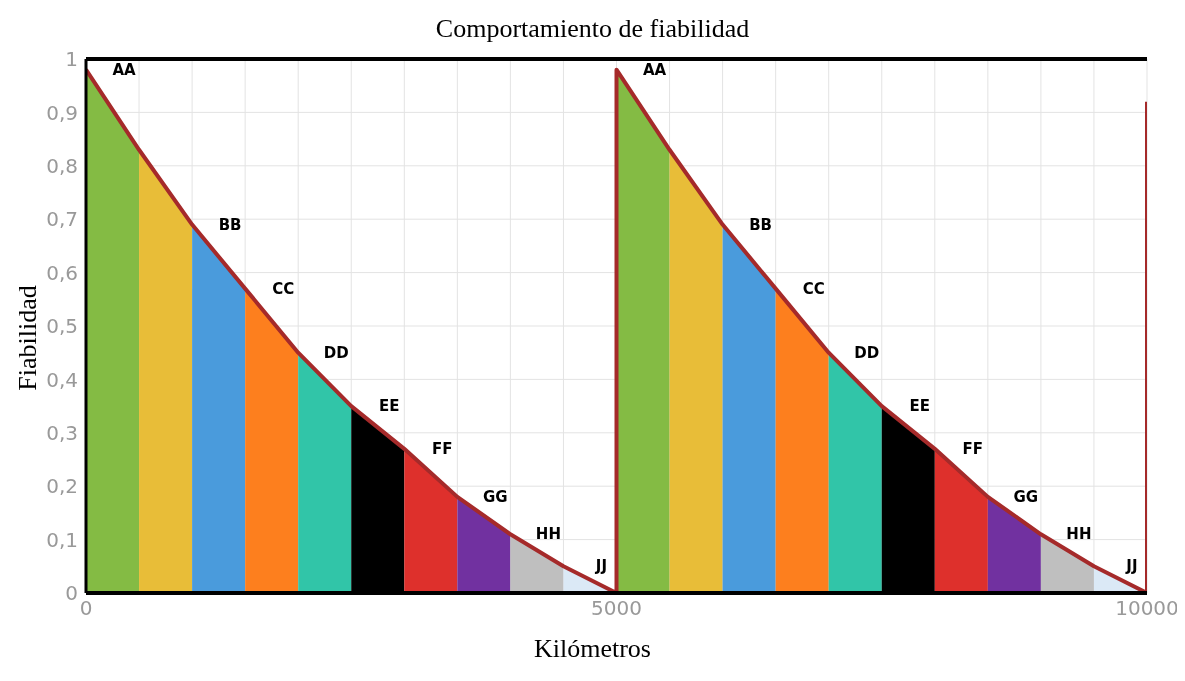 This screenshot has width=1185, height=681. Describe the element at coordinates (62, 539) in the screenshot. I see `y-tick-label: 0,1` at that location.